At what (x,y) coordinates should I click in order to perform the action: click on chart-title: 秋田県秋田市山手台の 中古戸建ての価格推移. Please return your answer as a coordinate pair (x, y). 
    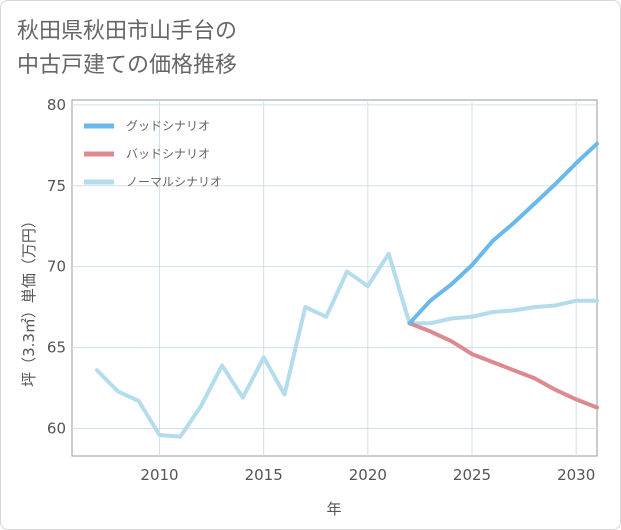
    Looking at the image, I should click on (127, 49).